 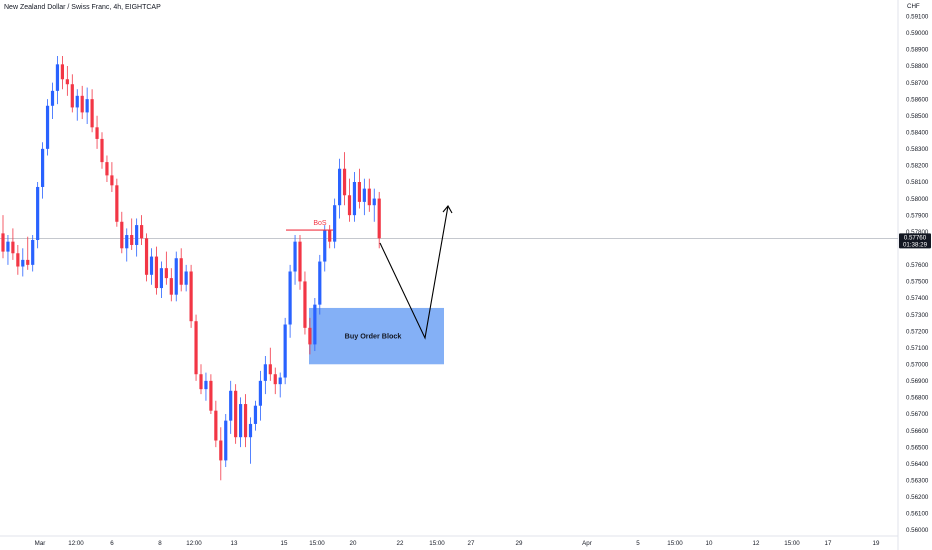 What do you see at coordinates (917, 414) in the screenshot?
I see `price-tick-label: 0.56700` at bounding box center [917, 414].